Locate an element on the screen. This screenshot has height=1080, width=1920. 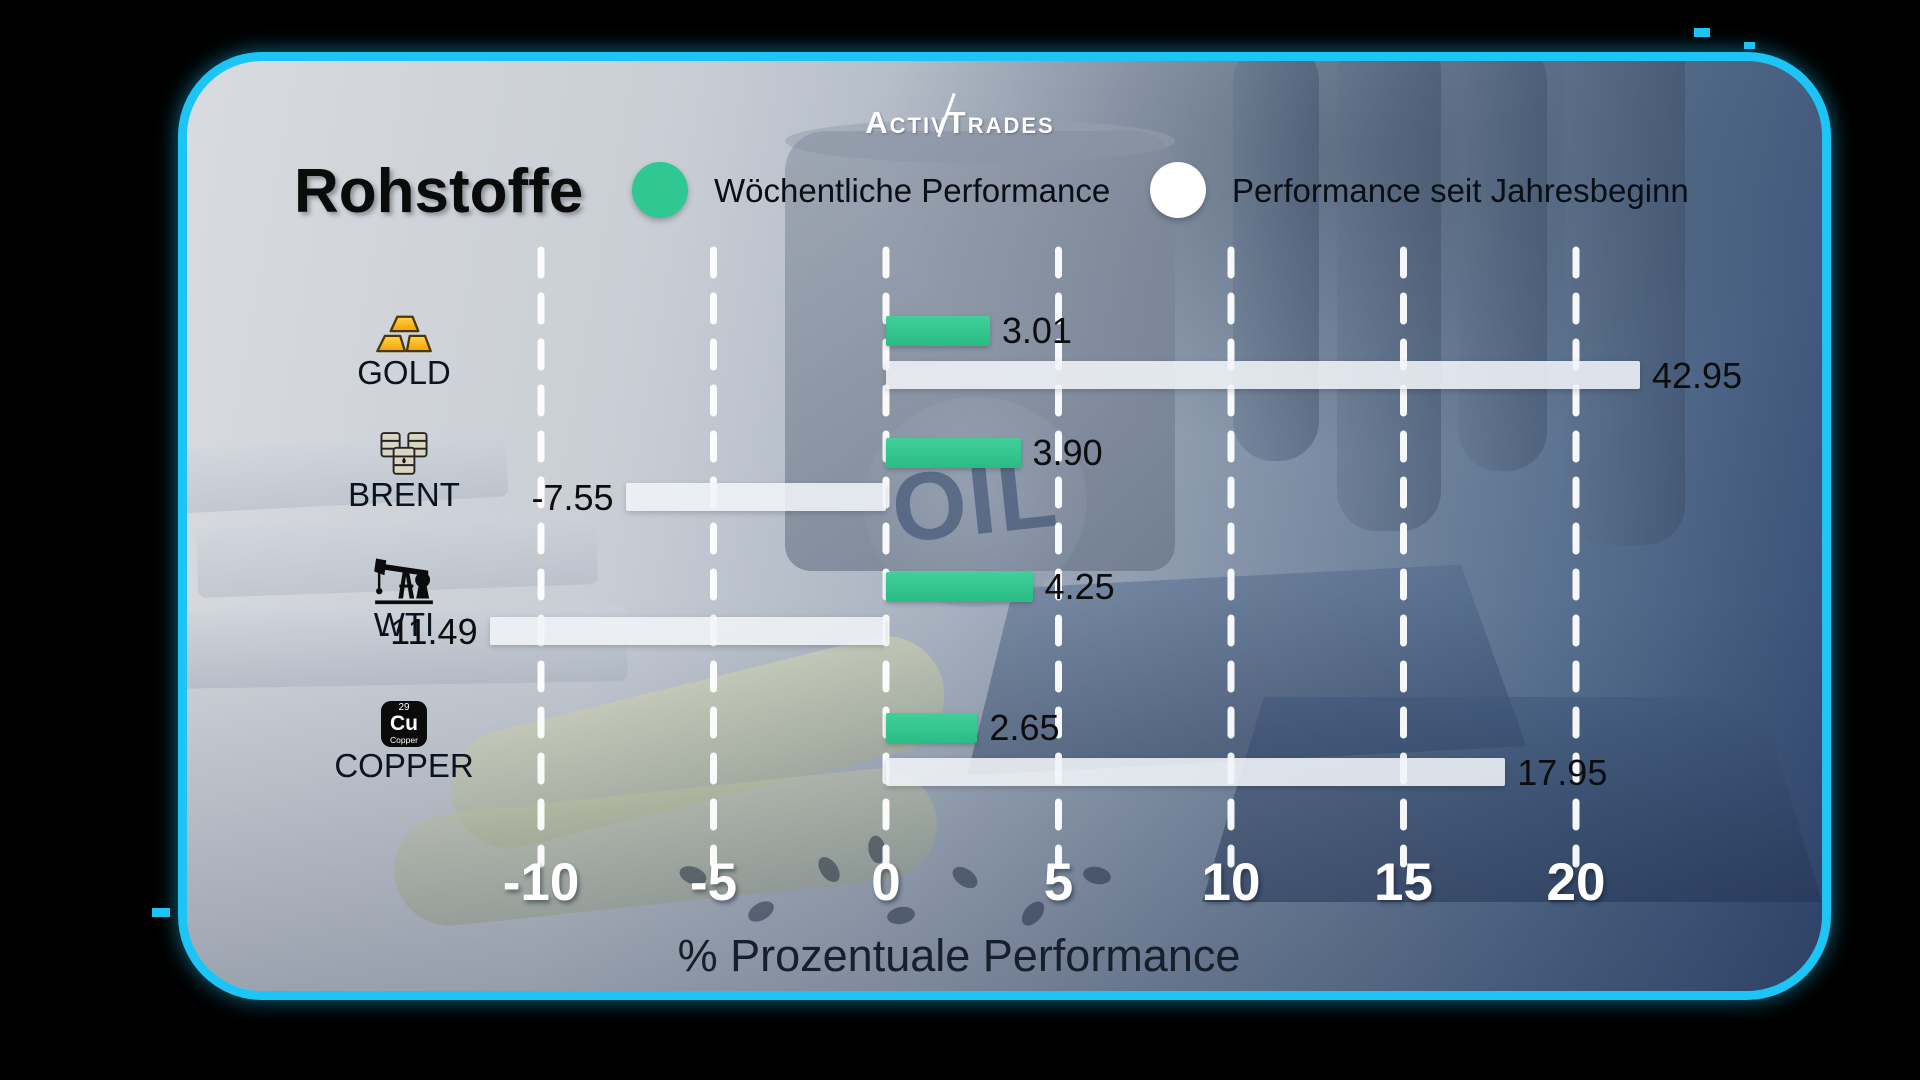
oil-pump-icon is located at coordinates (404, 582).